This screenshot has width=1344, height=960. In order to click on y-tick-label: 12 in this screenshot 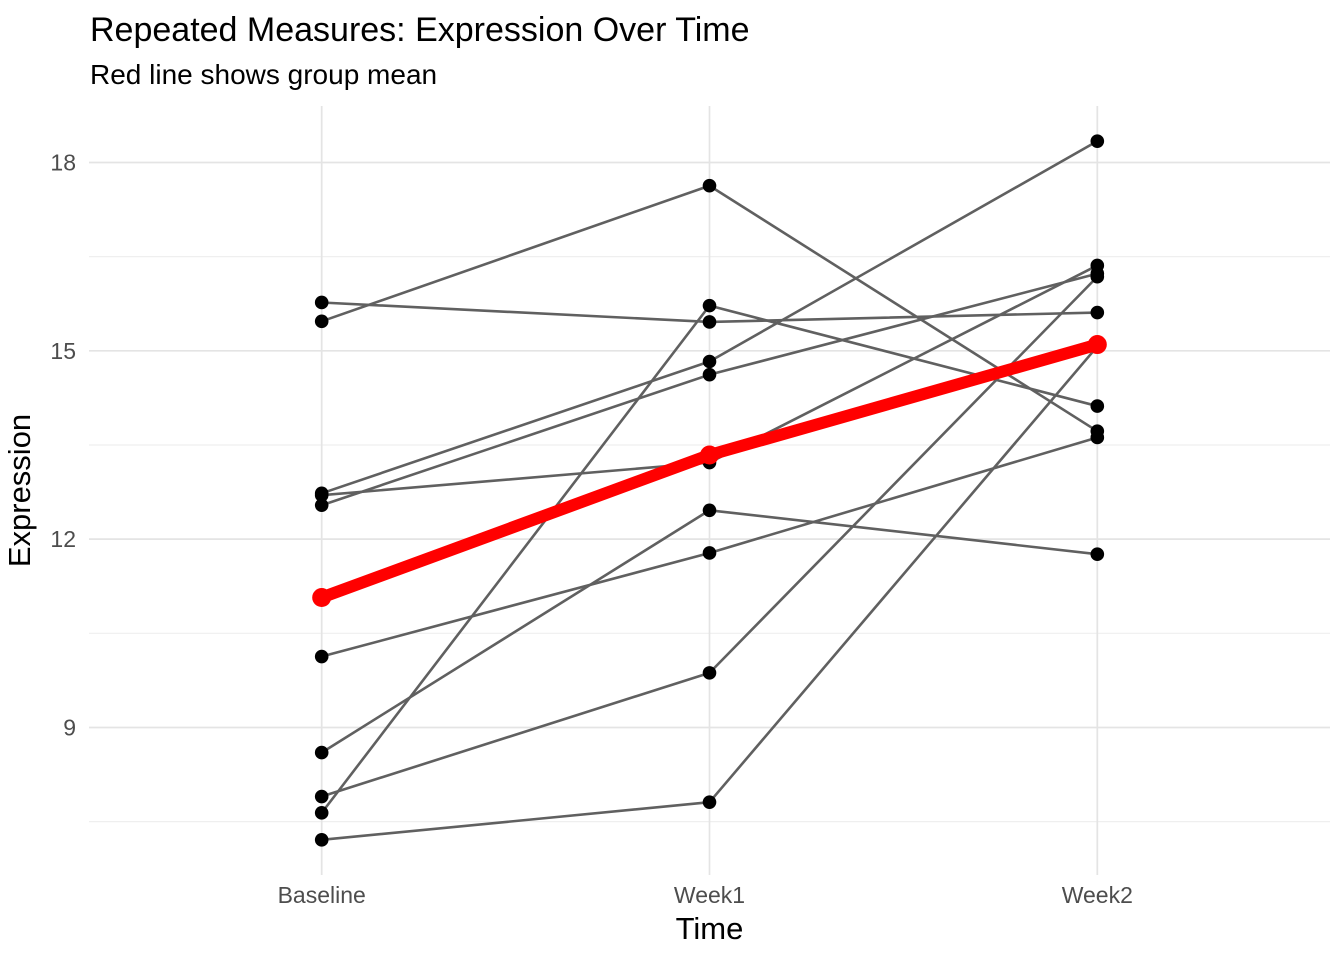, I will do `click(63, 539)`.